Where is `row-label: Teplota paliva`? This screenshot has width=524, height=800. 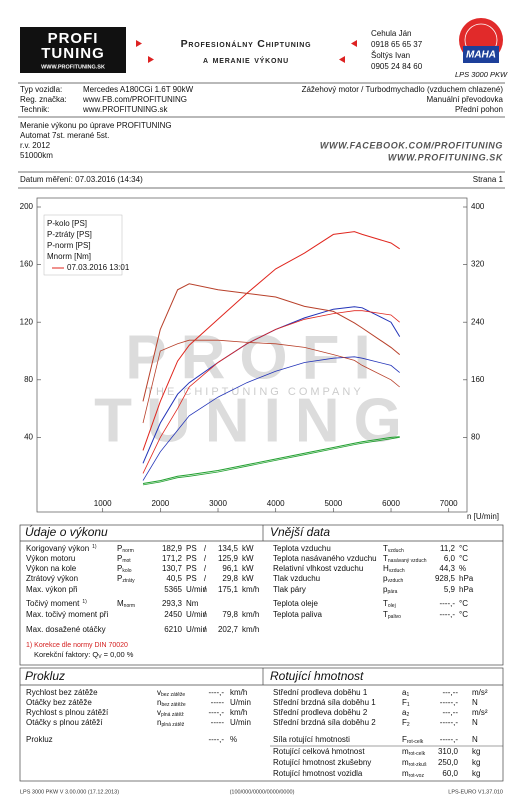 row-label: Teplota paliva is located at coordinates (297, 614).